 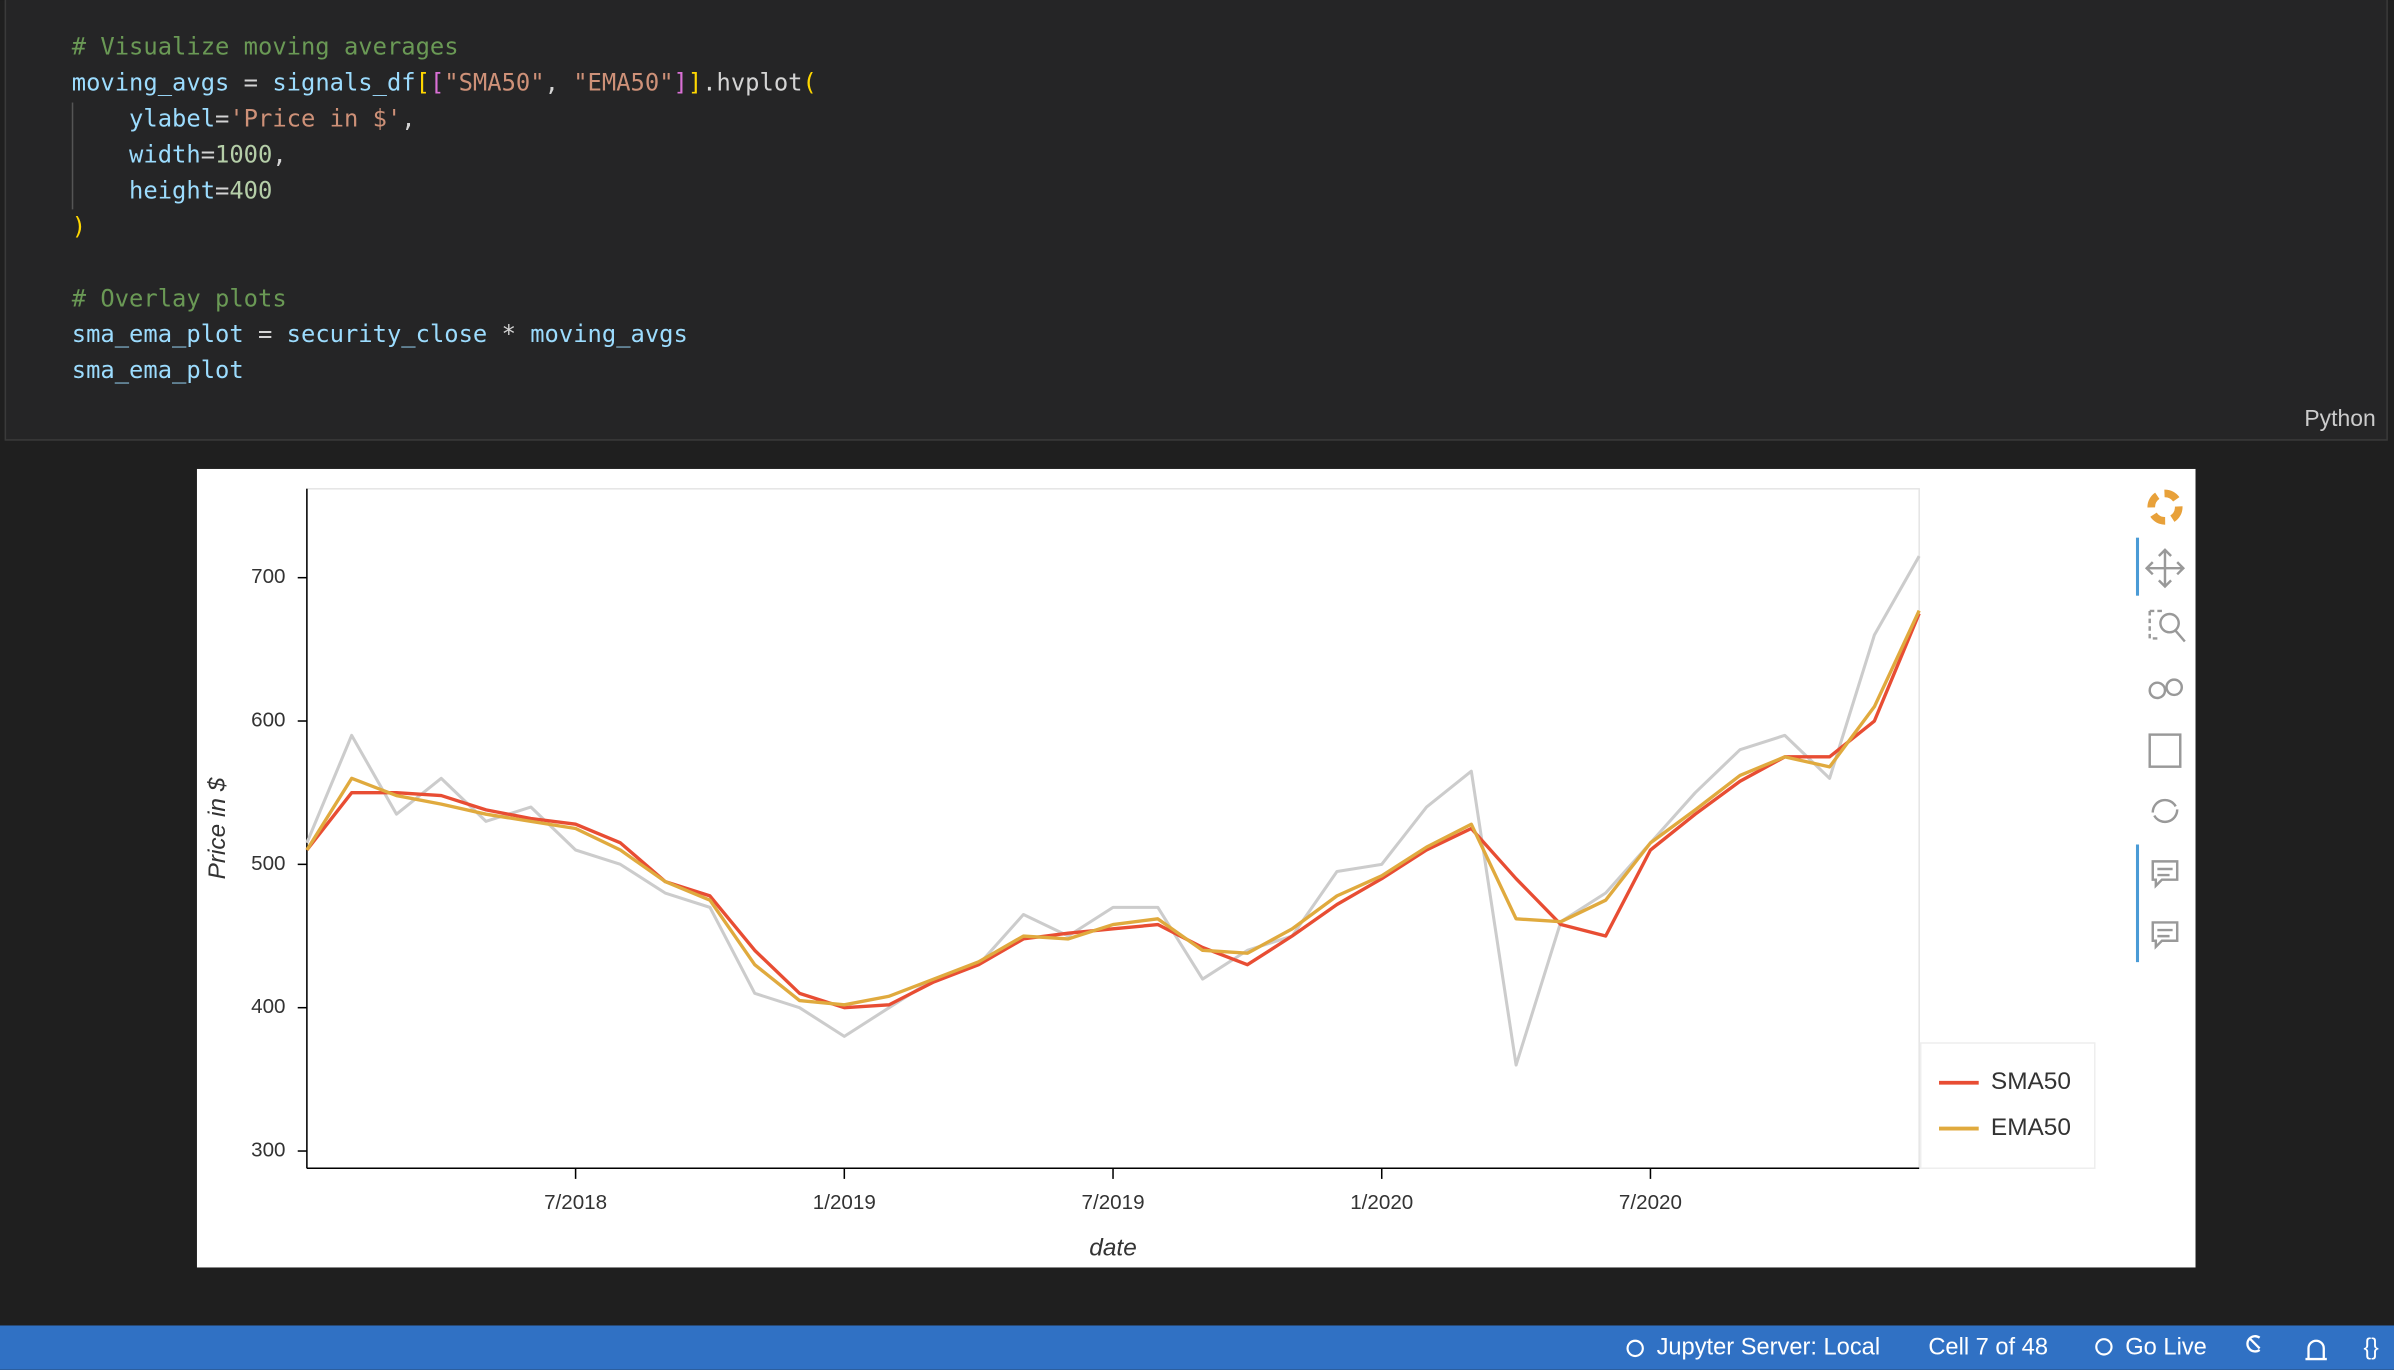 I want to click on code-token: # Visualize moving averages, so click(x=265, y=46).